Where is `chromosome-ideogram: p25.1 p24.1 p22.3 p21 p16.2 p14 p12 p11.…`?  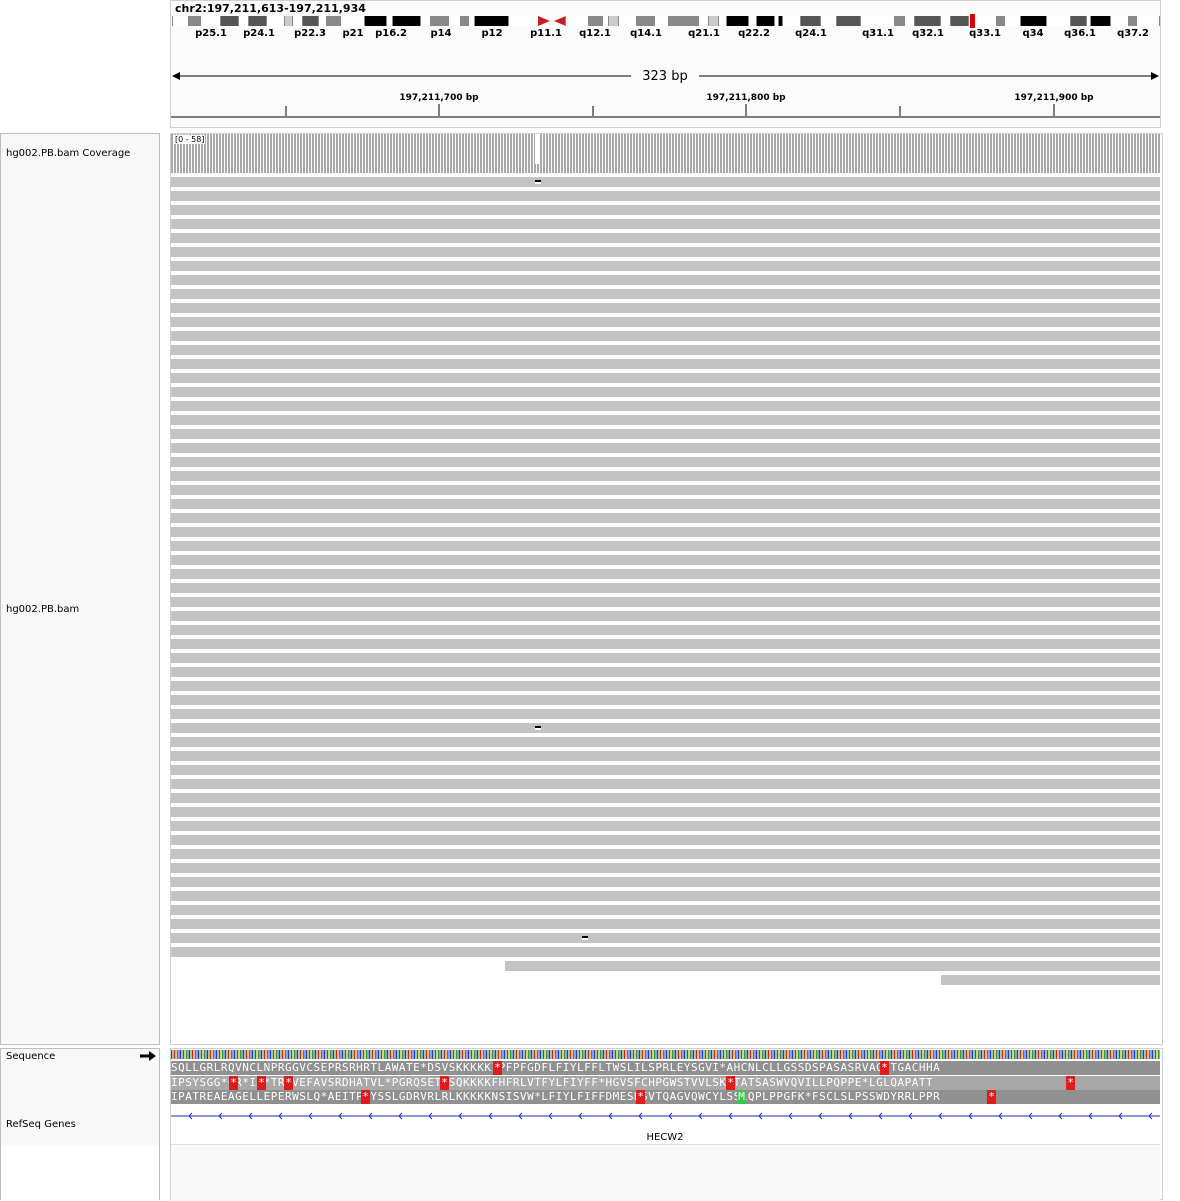 chromosome-ideogram: p25.1 p24.1 p22.3 p21 p16.2 p14 p12 p11.… is located at coordinates (665, 21).